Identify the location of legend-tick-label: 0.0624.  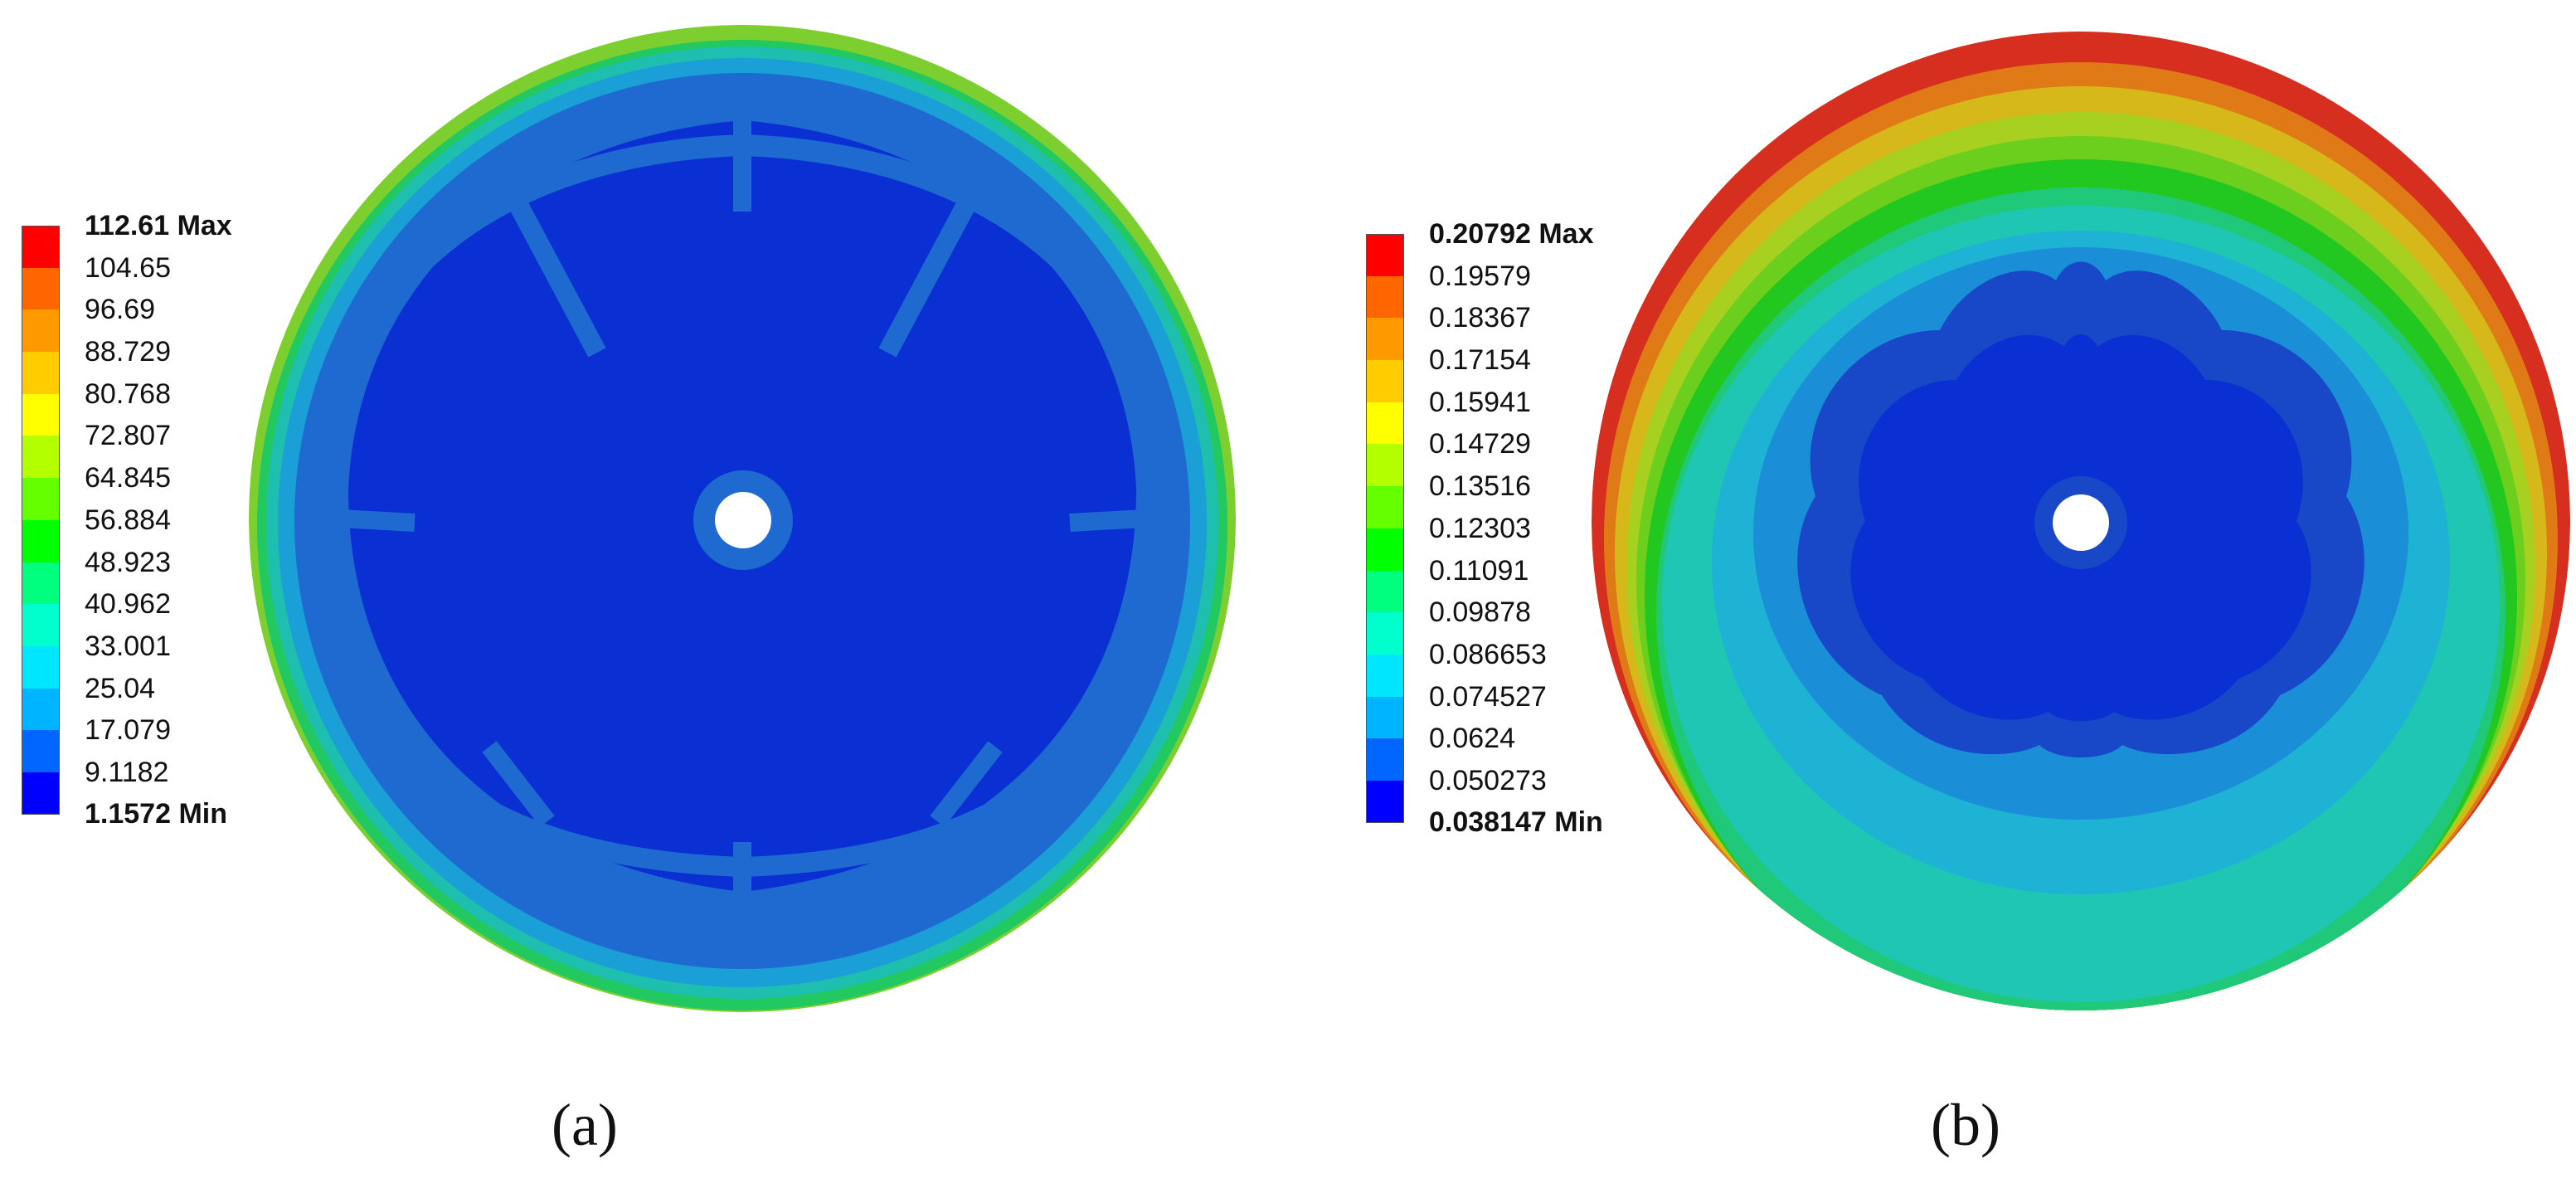
(1472, 739).